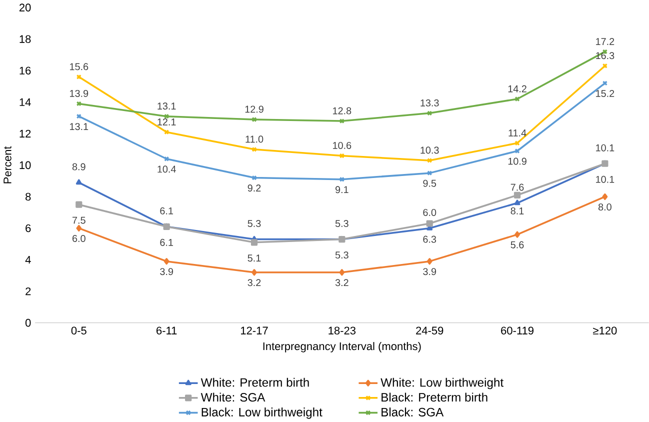 This screenshot has height=422, width=649. Describe the element at coordinates (79, 93) in the screenshot. I see `data-label: 13.9` at that location.